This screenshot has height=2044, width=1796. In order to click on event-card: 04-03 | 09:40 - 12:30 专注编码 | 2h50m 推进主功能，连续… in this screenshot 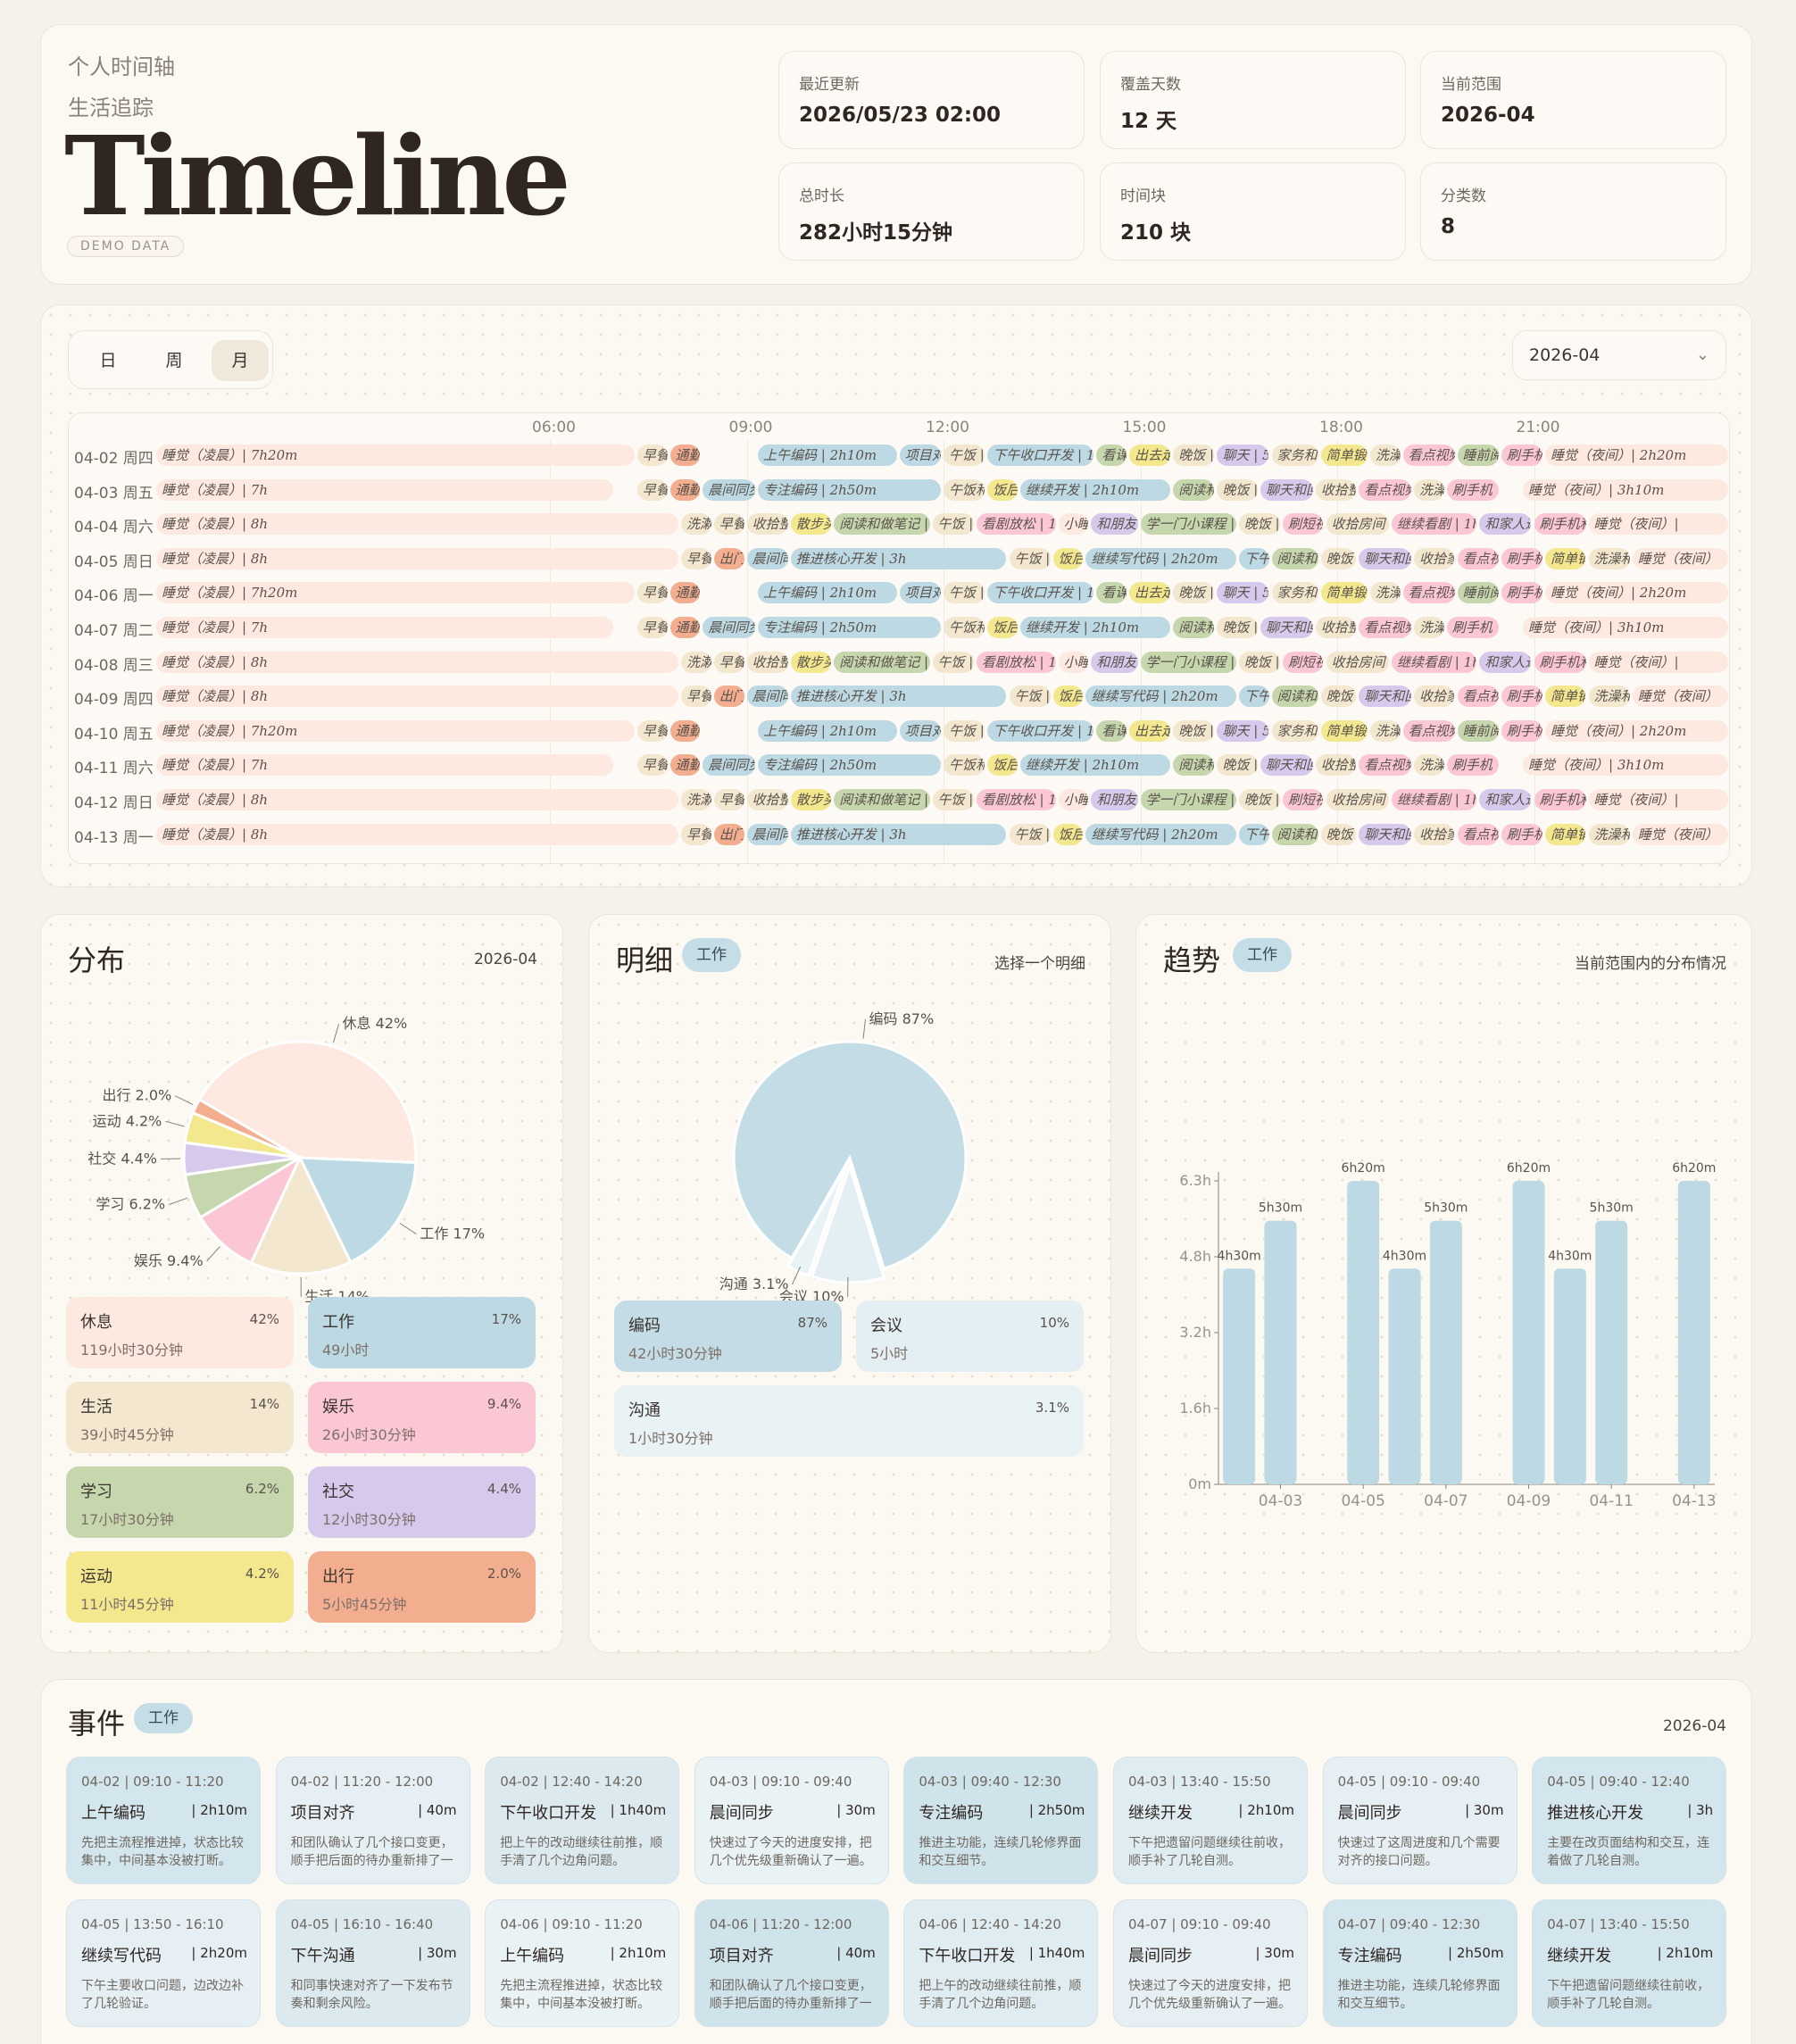, I will do `click(1001, 1820)`.